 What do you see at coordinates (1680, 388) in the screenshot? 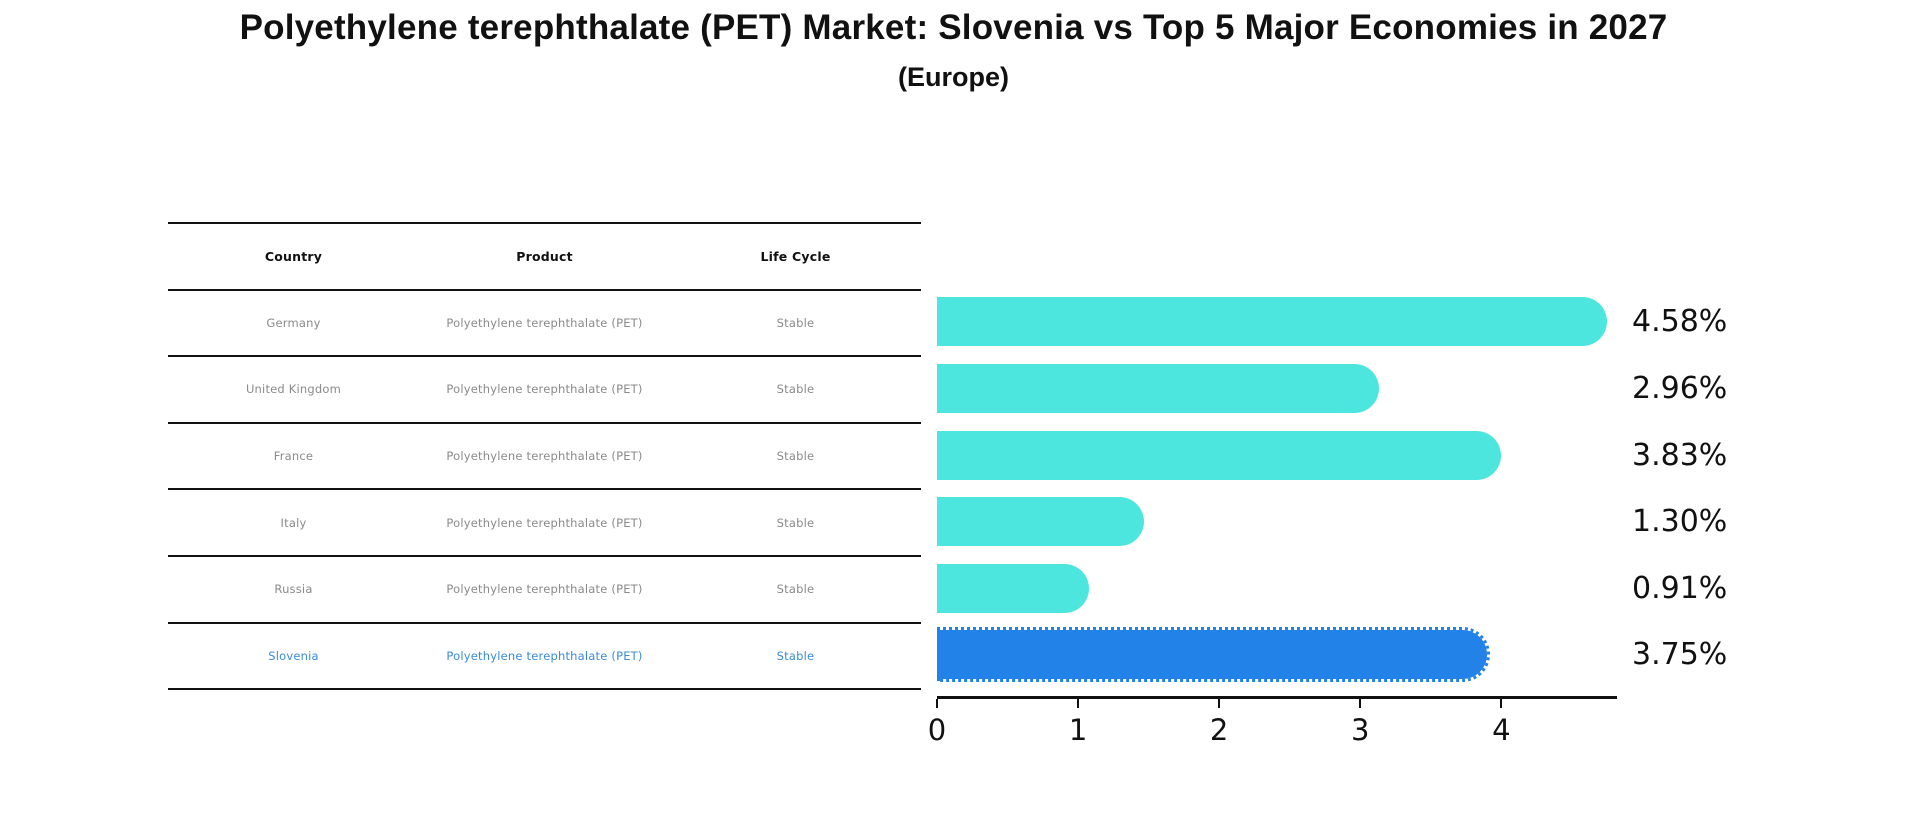
I see `bar-value-label: 2.96%` at bounding box center [1680, 388].